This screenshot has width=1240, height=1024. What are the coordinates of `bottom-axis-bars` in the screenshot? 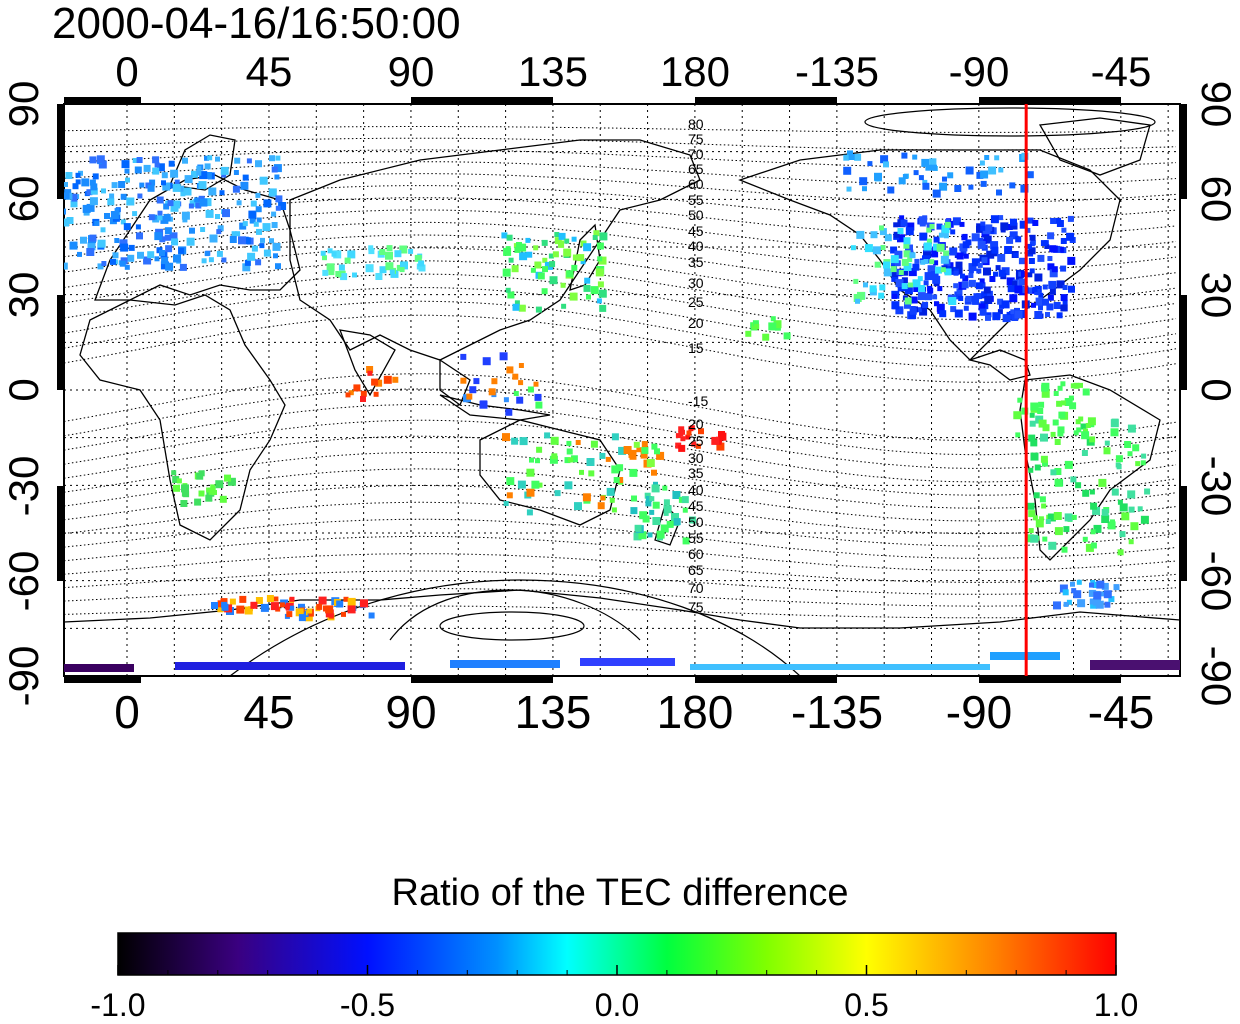 It's located at (592, 679).